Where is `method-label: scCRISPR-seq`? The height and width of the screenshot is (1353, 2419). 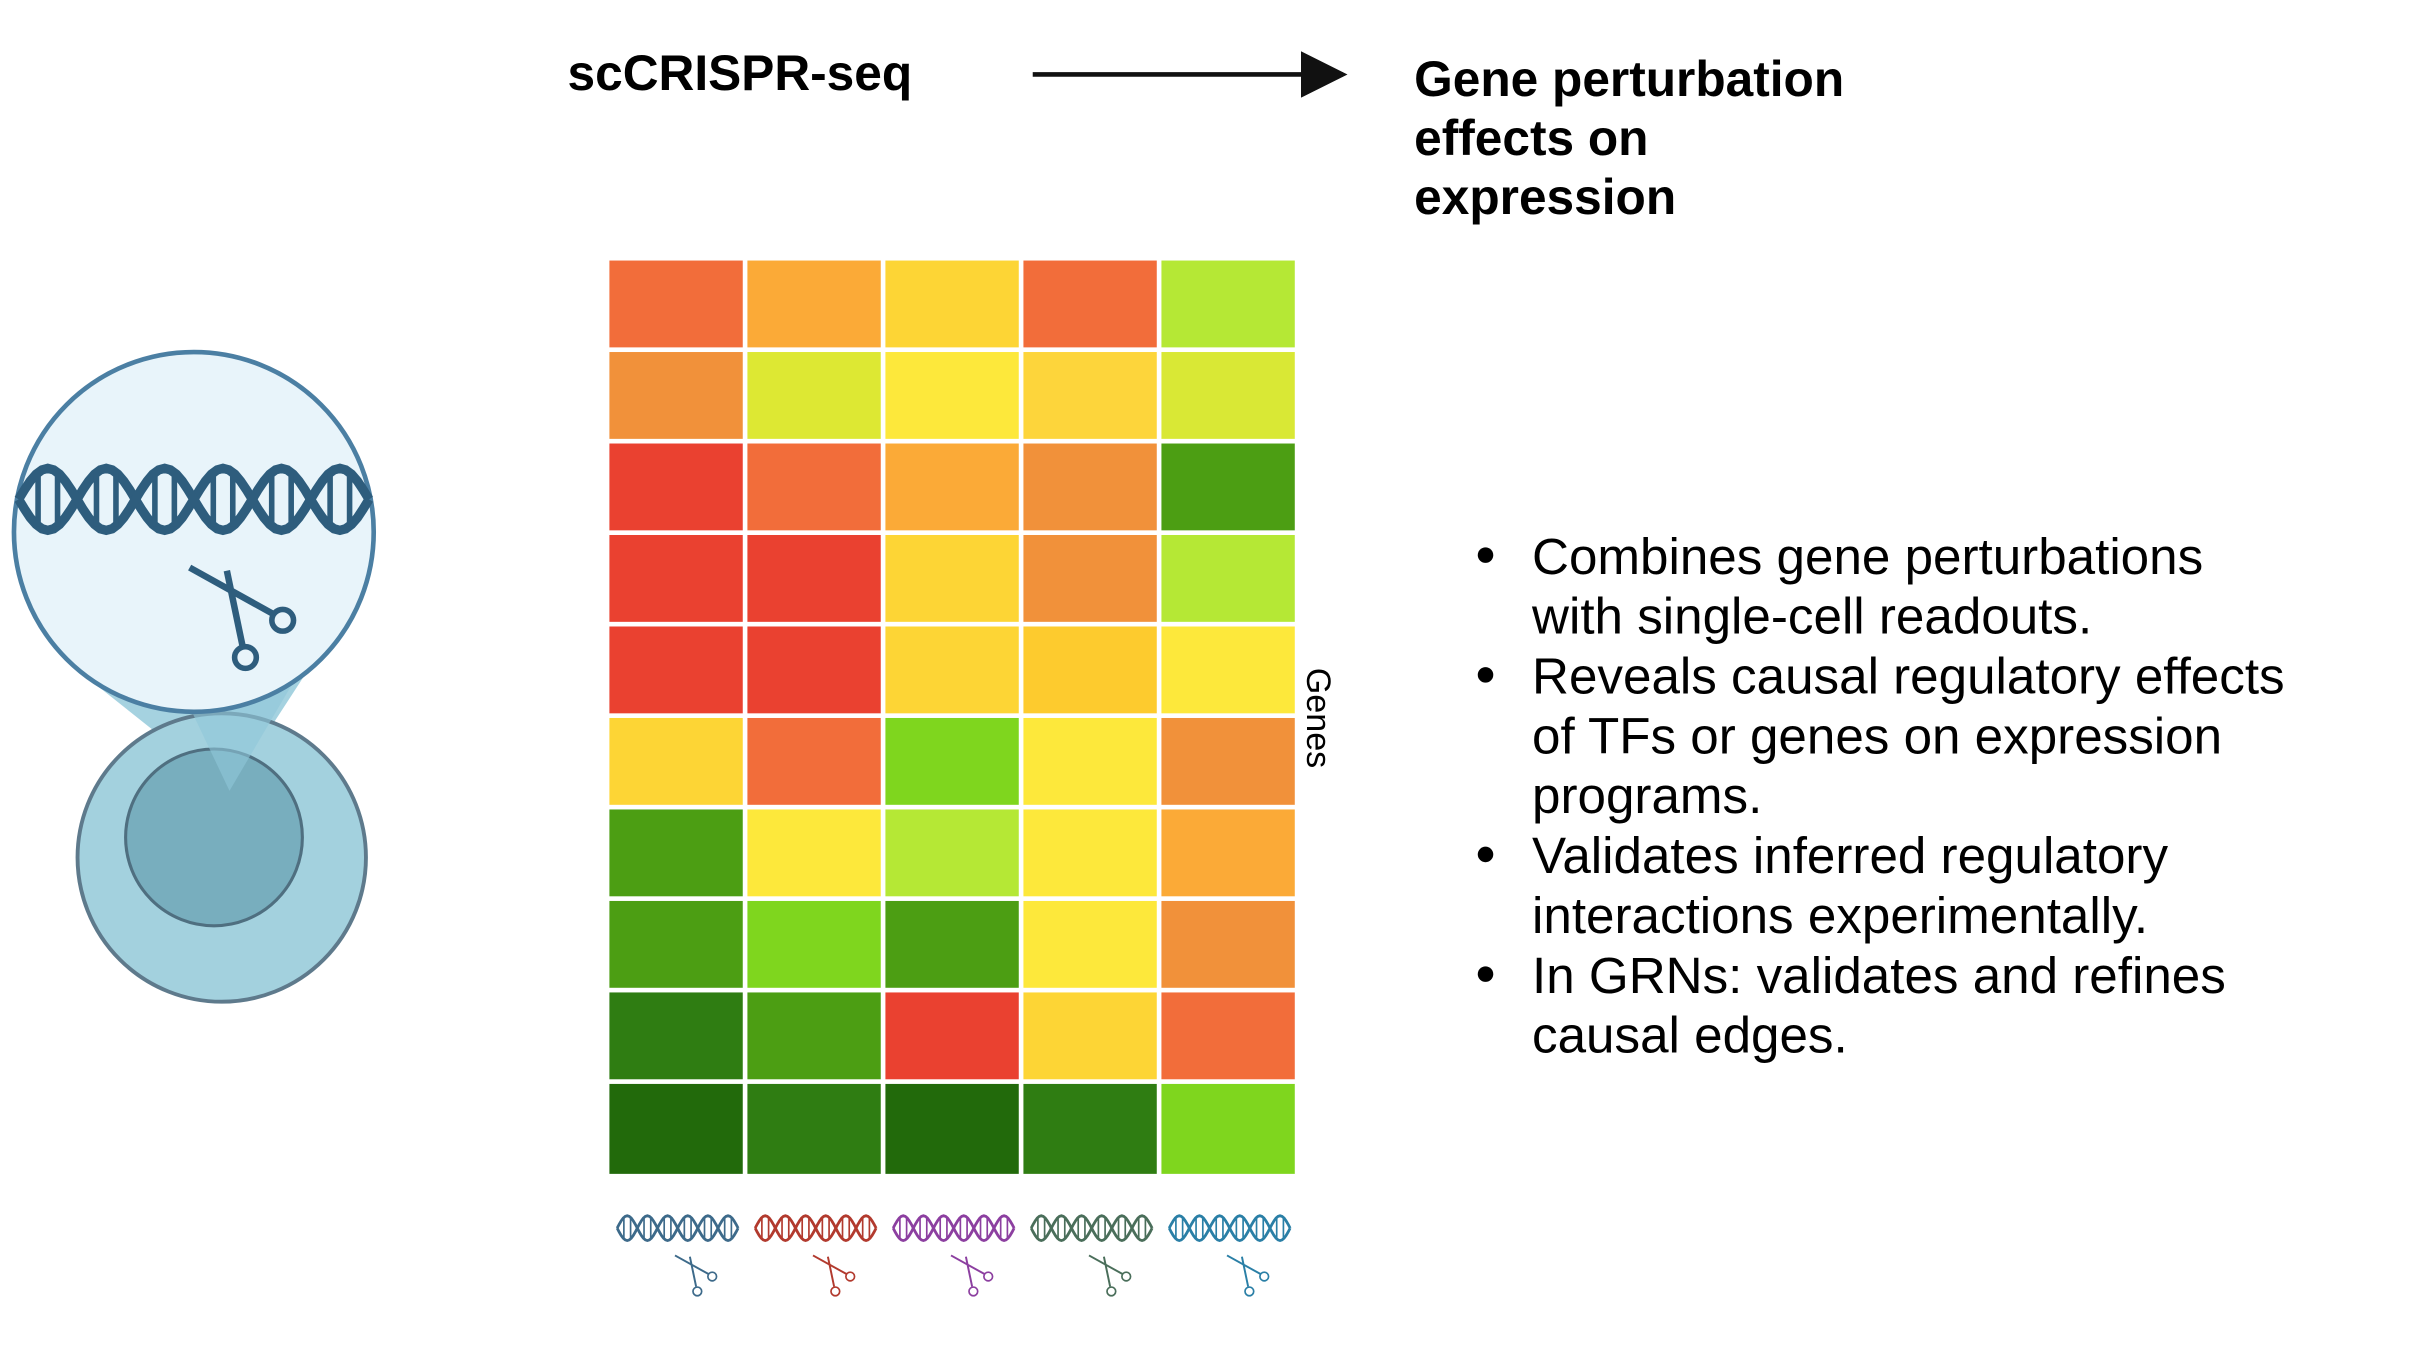
method-label: scCRISPR-seq is located at coordinates (740, 73).